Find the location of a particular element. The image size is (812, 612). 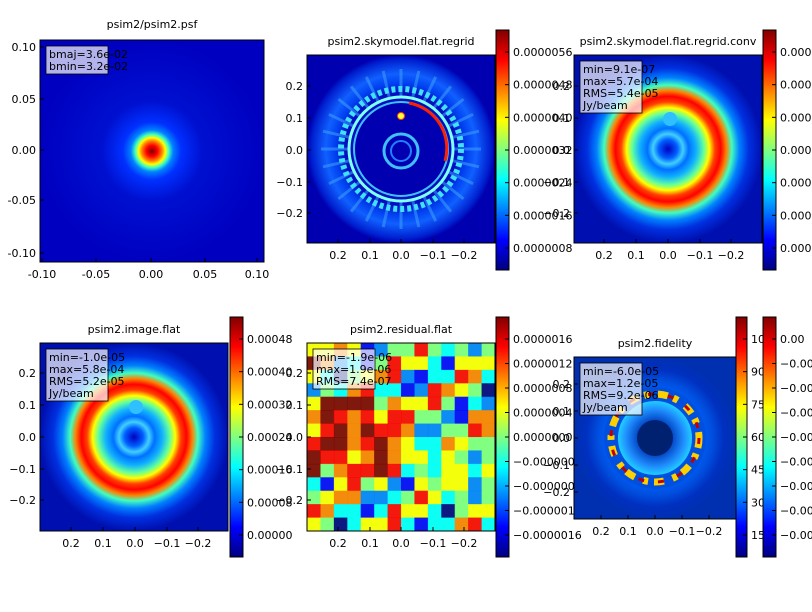

colorbar-tick-label: 0.0000032 is located at coordinates (543, 150).